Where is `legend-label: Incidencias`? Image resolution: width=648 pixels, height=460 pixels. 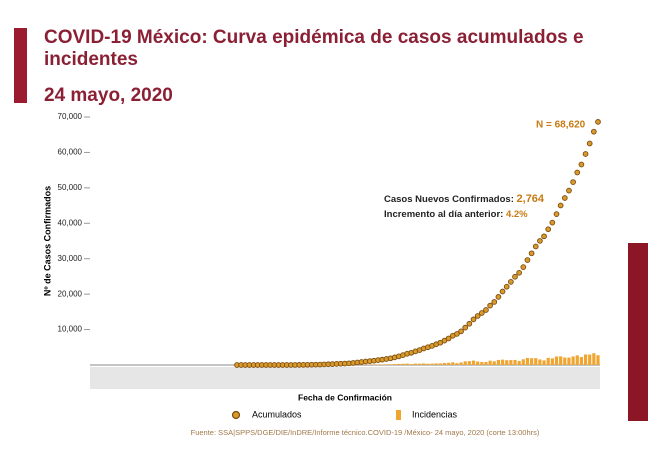 legend-label: Incidencias is located at coordinates (435, 414).